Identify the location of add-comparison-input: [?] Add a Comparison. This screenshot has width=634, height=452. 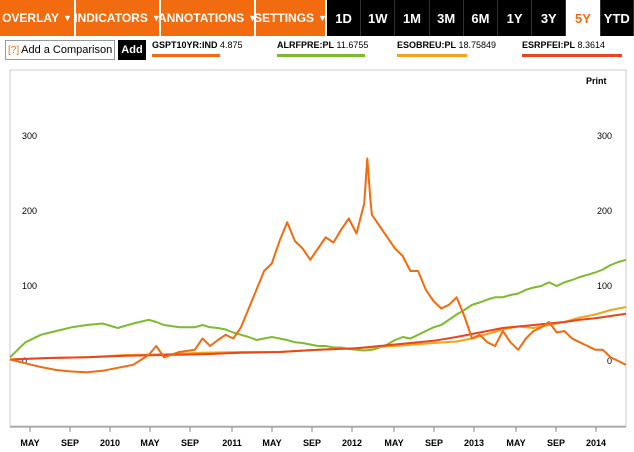
(60, 50).